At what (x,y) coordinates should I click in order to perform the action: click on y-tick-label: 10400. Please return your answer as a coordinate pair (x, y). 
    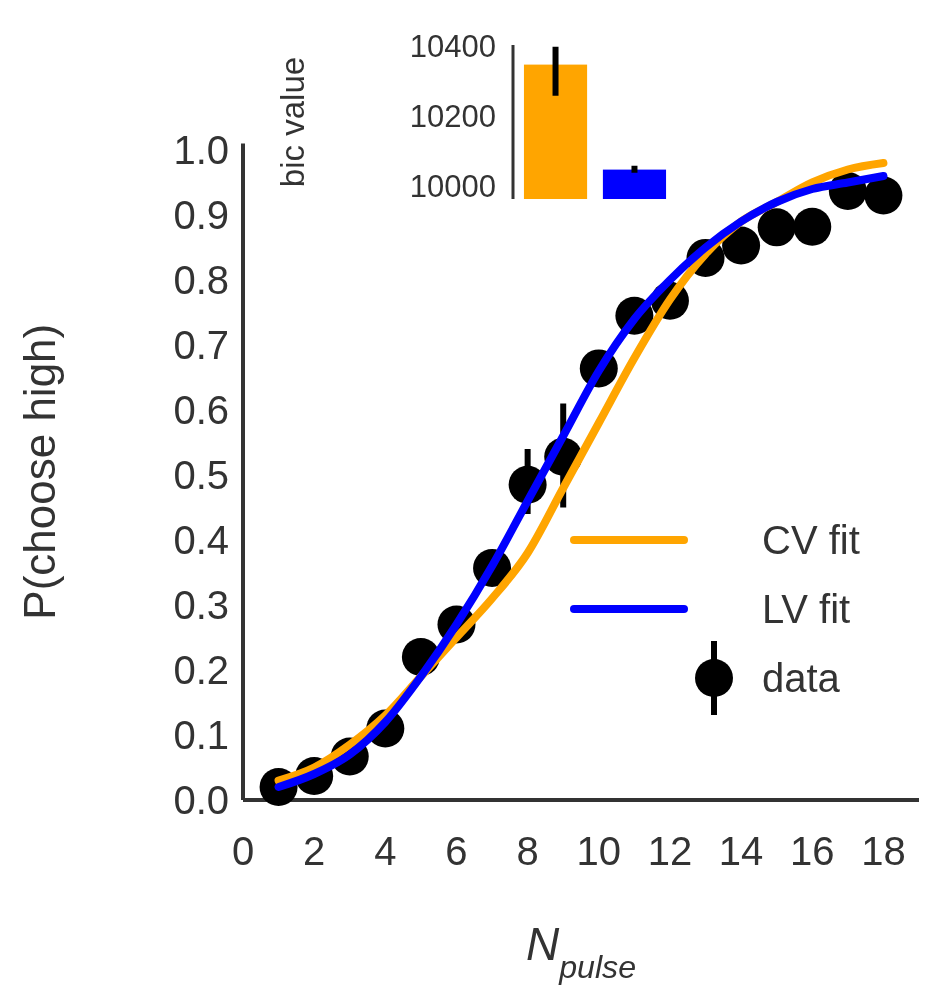
    Looking at the image, I should click on (452, 47).